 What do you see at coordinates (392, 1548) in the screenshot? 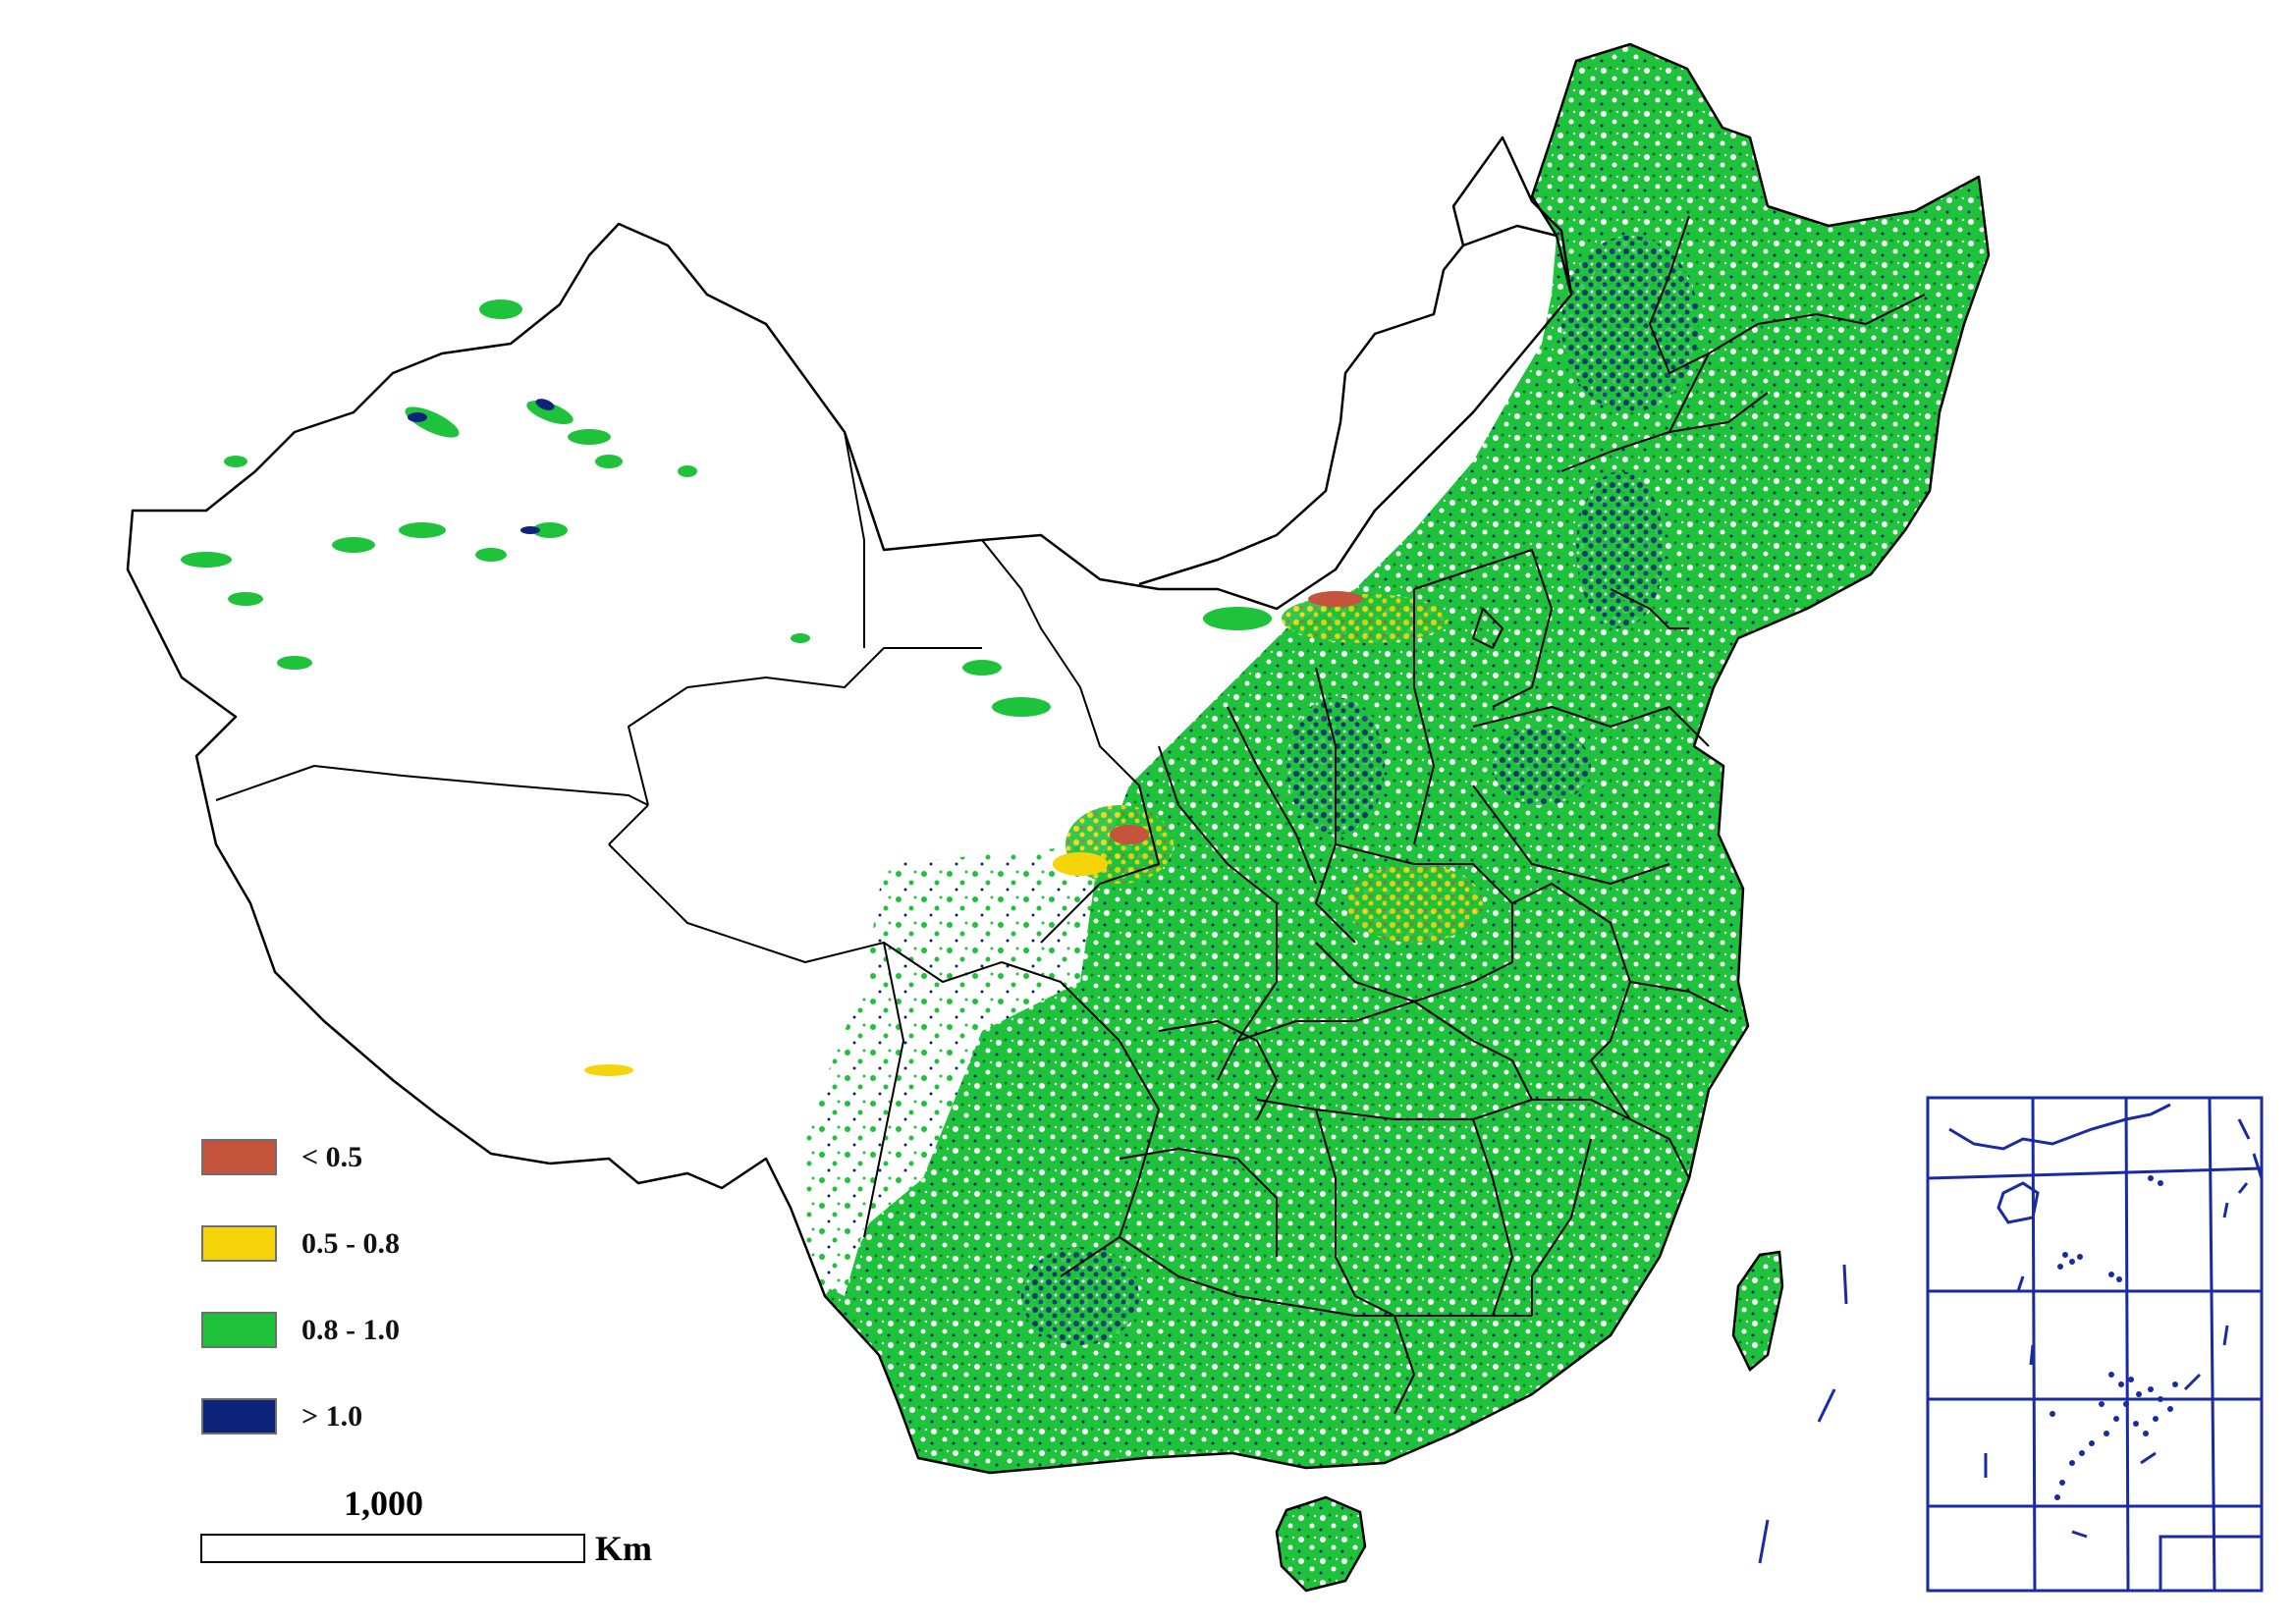
I see `scale-bar-rect` at bounding box center [392, 1548].